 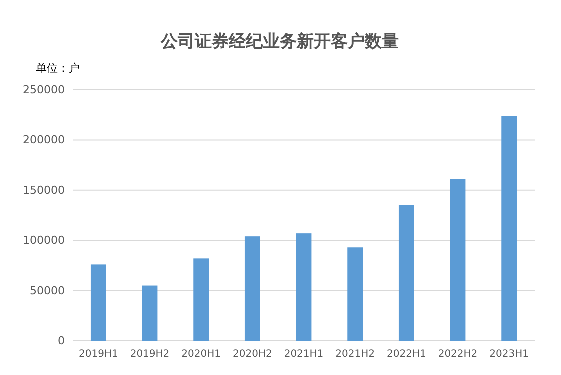 I want to click on x-tick-label: 2021H2, so click(x=356, y=354).